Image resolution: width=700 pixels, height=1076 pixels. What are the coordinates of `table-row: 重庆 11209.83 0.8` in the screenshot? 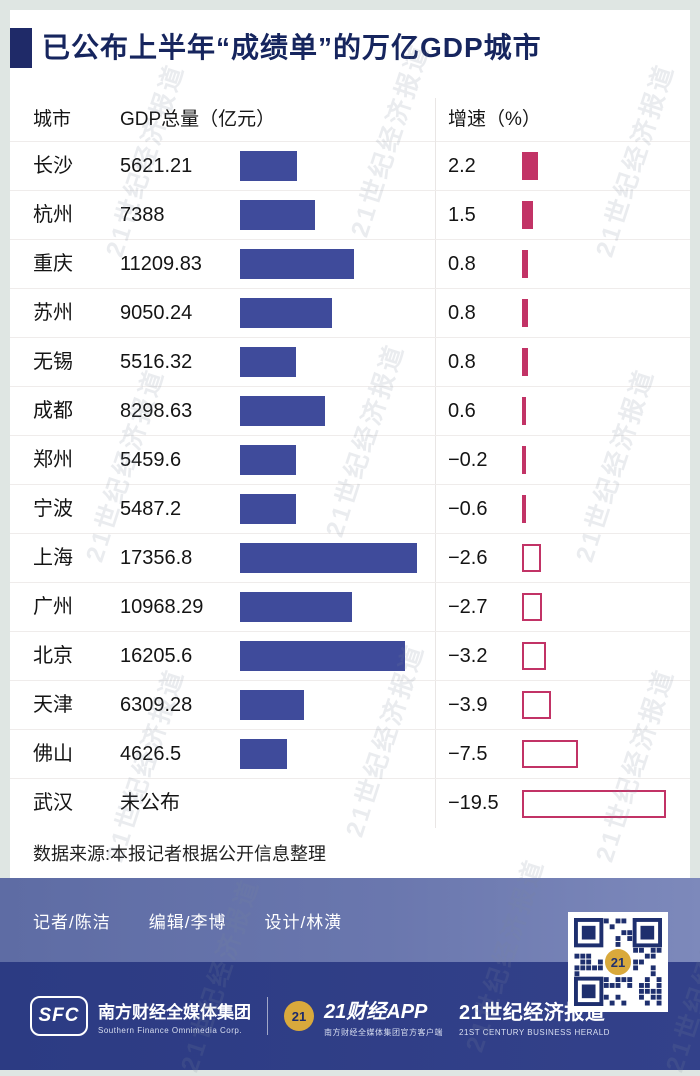 It's located at (350, 264).